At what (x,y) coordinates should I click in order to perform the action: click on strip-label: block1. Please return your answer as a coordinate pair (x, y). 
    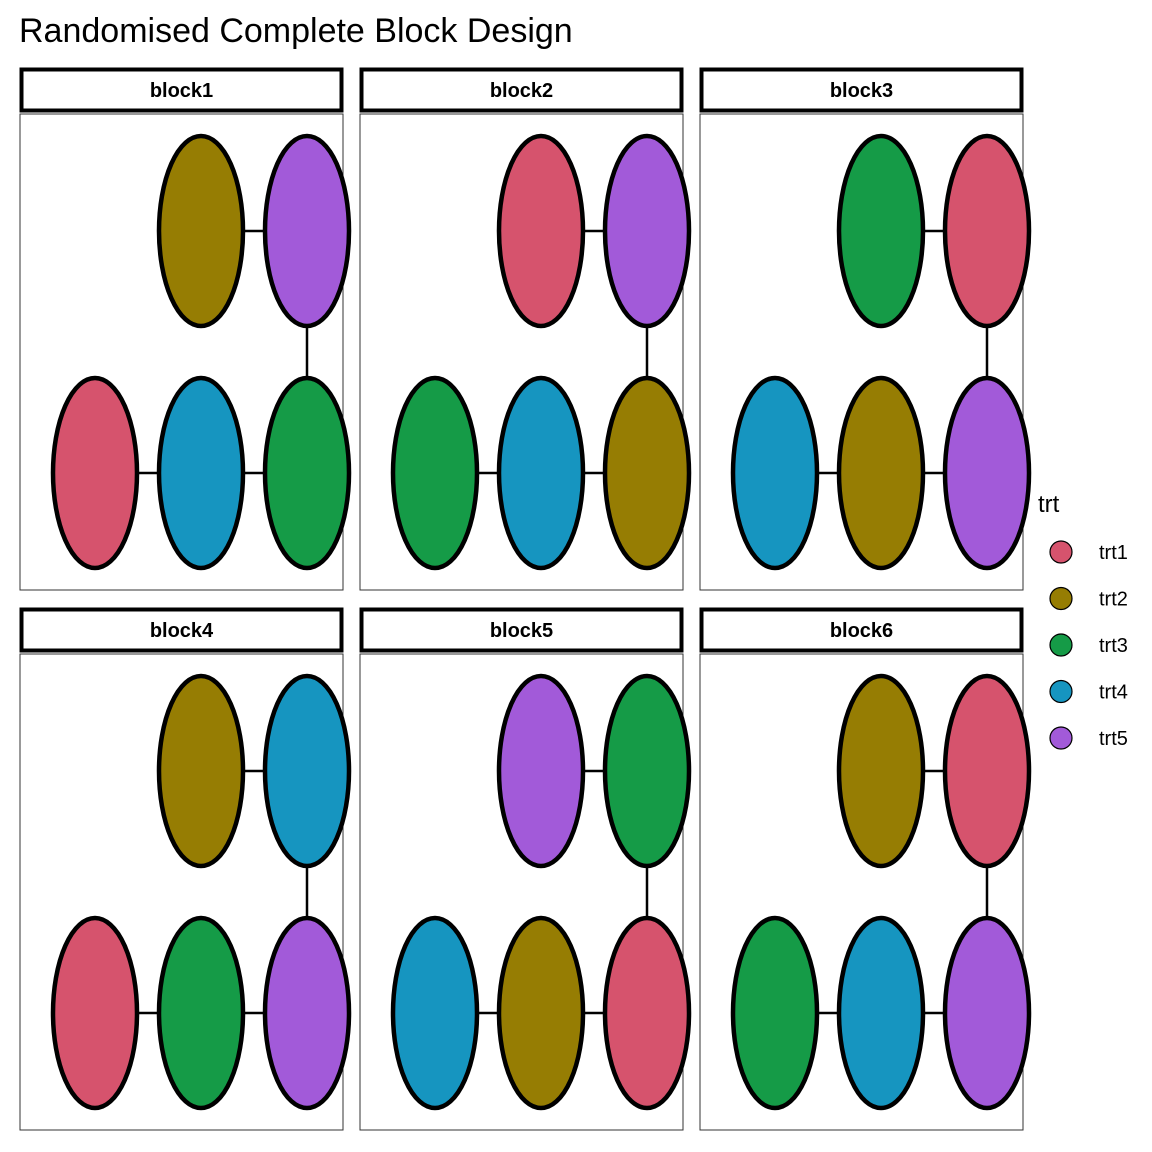
    Looking at the image, I should click on (181, 91).